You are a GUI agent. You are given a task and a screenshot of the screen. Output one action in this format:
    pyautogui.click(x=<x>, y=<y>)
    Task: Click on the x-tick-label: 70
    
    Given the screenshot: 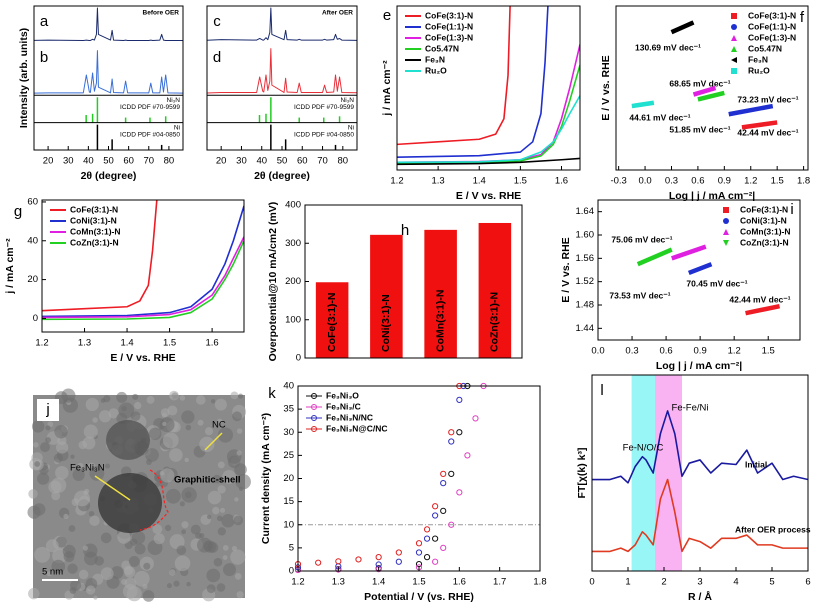 What is the action you would take?
    pyautogui.click(x=322, y=161)
    